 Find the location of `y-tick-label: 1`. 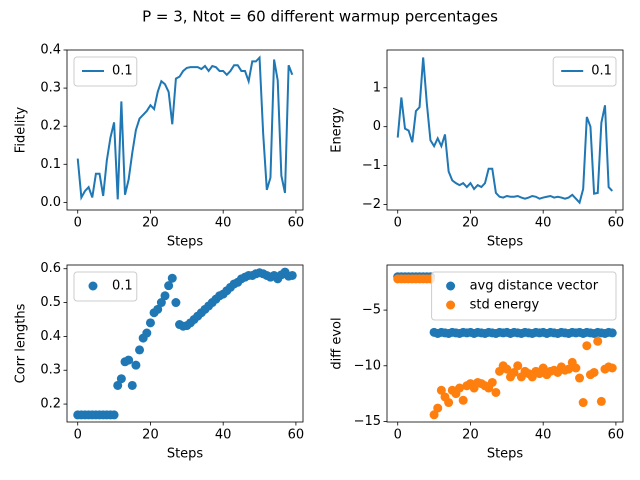

y-tick-label: 1 is located at coordinates (377, 87).